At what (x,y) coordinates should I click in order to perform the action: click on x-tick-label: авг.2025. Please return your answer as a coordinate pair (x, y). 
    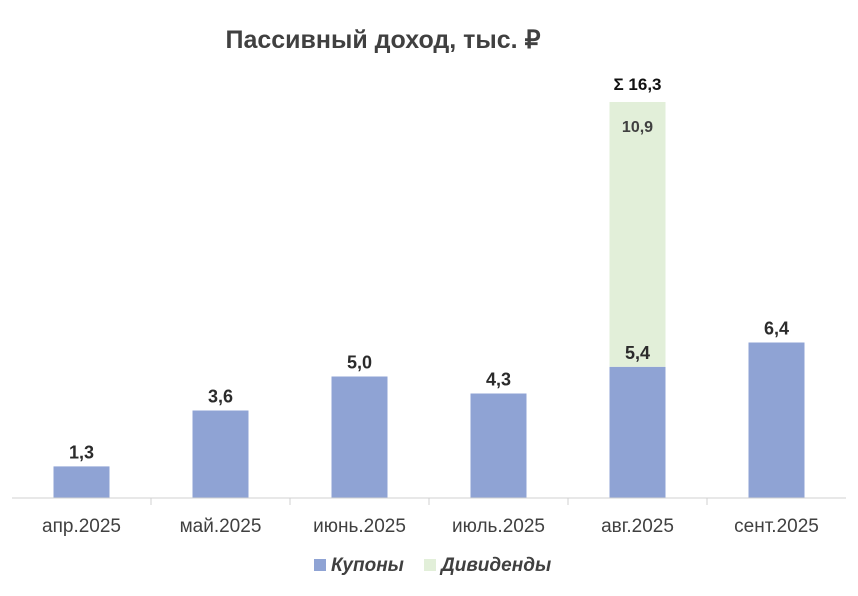
    Looking at the image, I should click on (637, 526).